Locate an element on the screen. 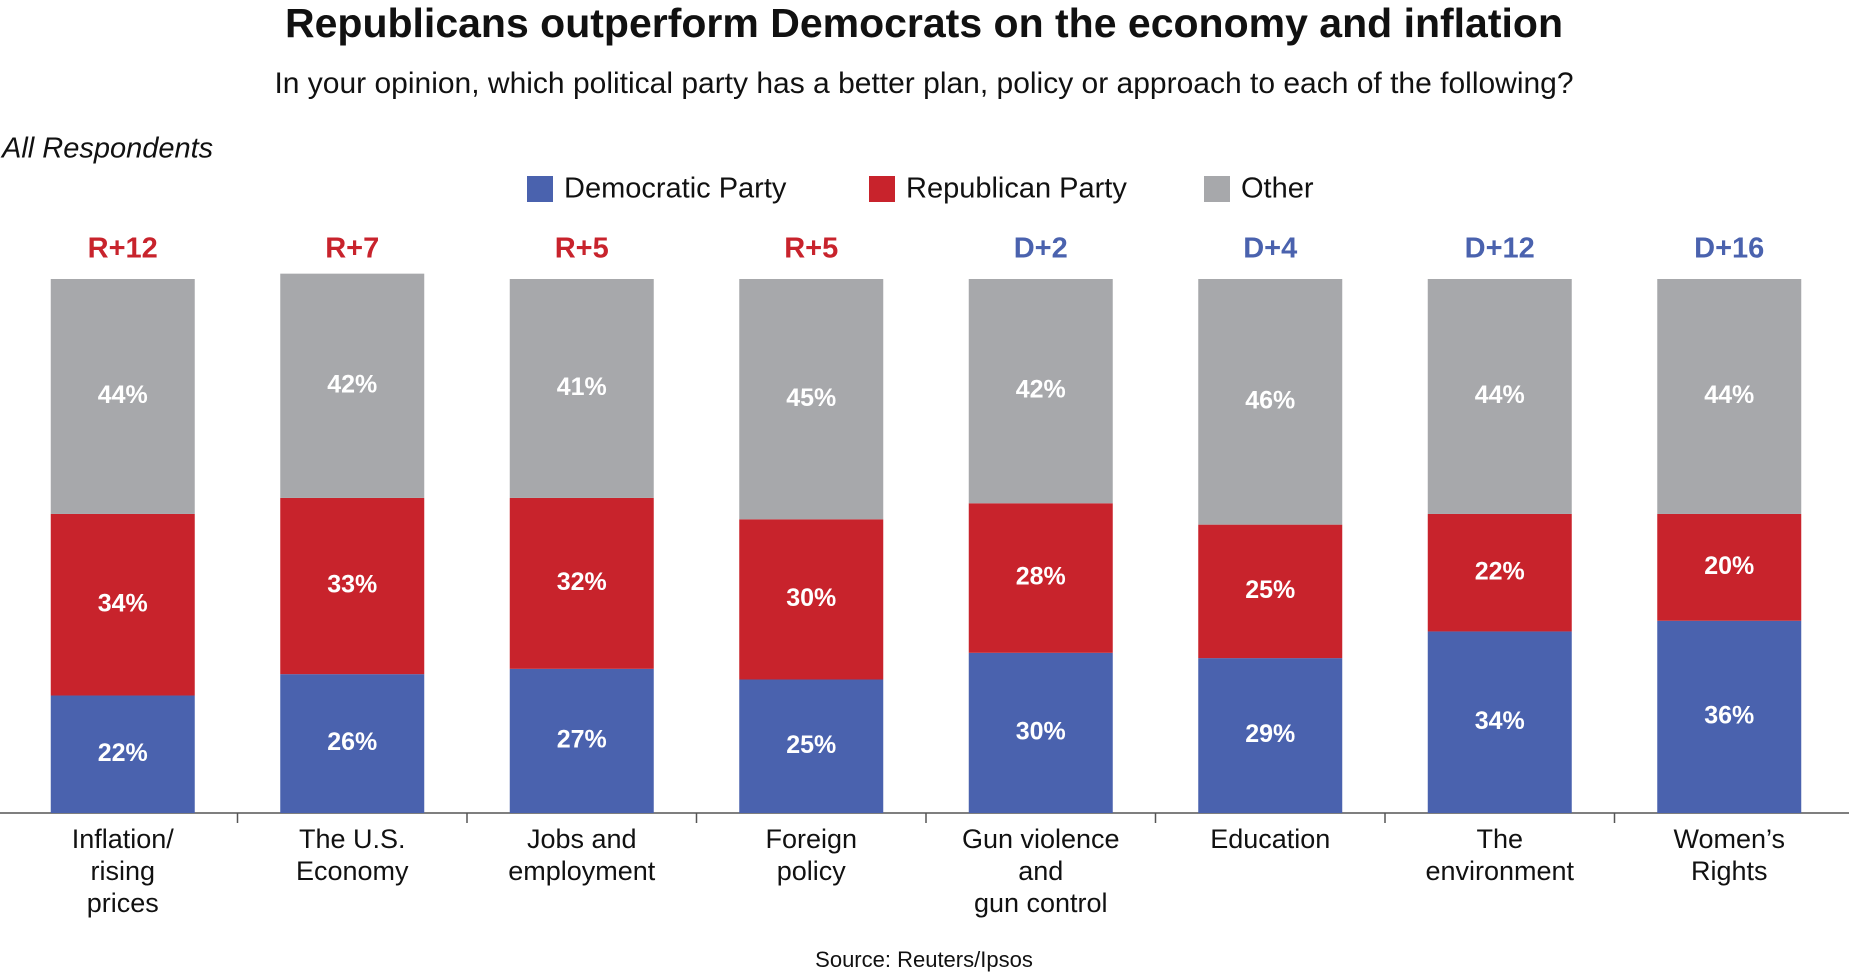 The image size is (1849, 976). x-tick-label: Gun violence and gun control is located at coordinates (1041, 871).